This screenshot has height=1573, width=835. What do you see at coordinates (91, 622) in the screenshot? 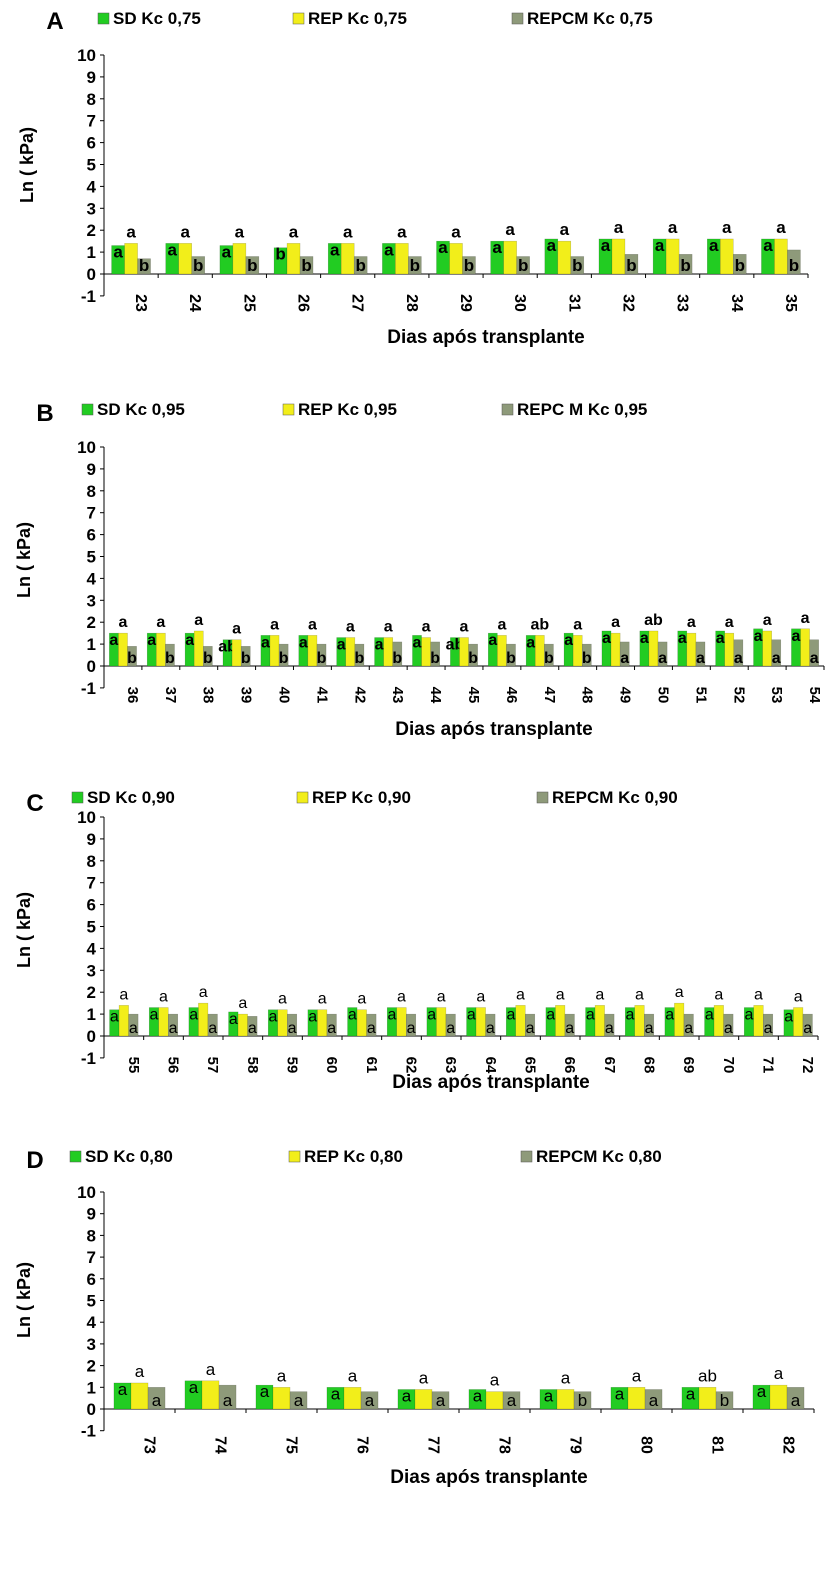
I see `panel-b-y-tick-label: 2` at bounding box center [91, 622].